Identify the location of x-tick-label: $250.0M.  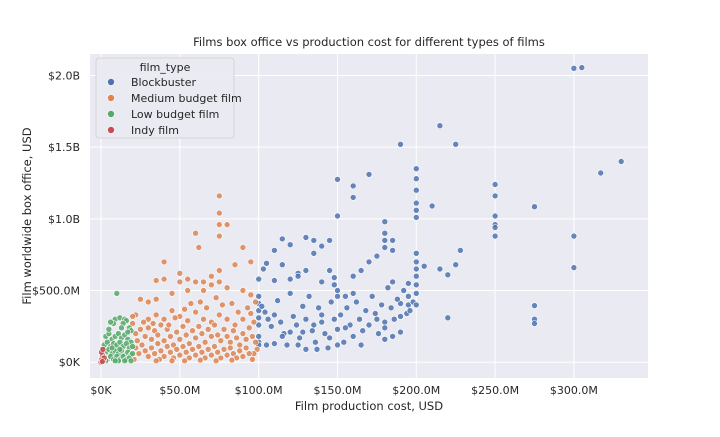
(495, 390).